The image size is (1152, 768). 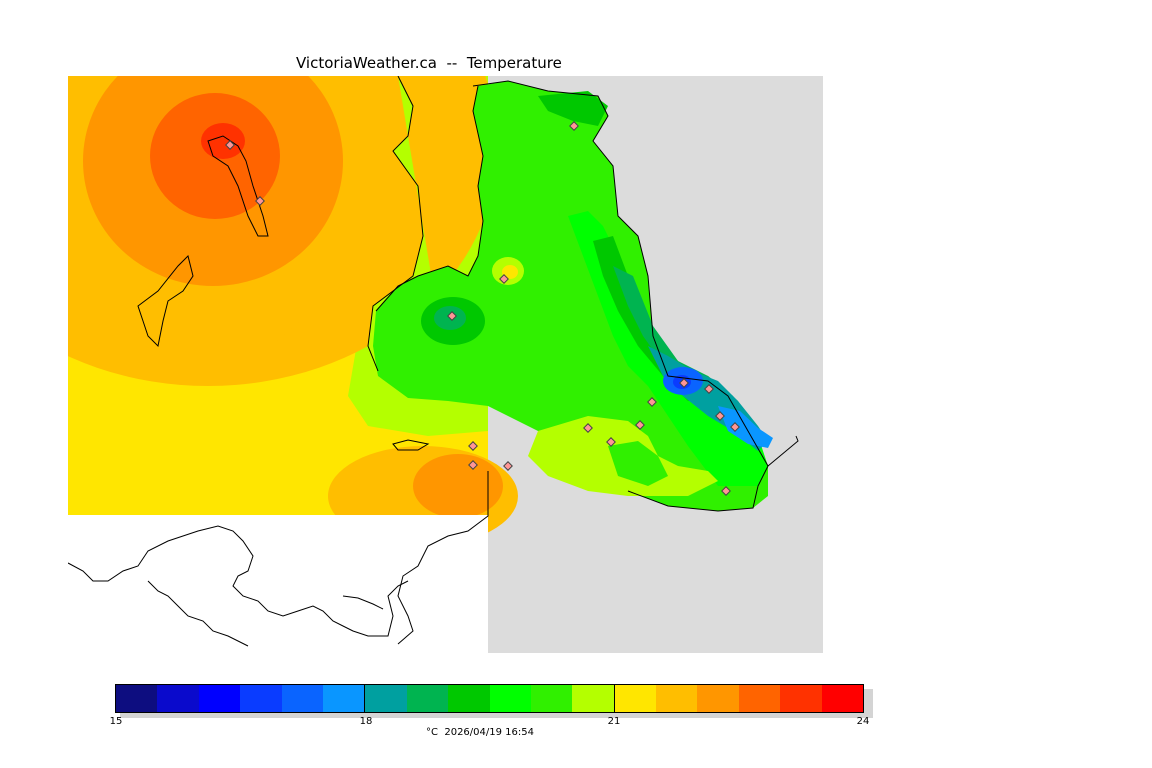 I want to click on legend-tick: 18, so click(x=366, y=721).